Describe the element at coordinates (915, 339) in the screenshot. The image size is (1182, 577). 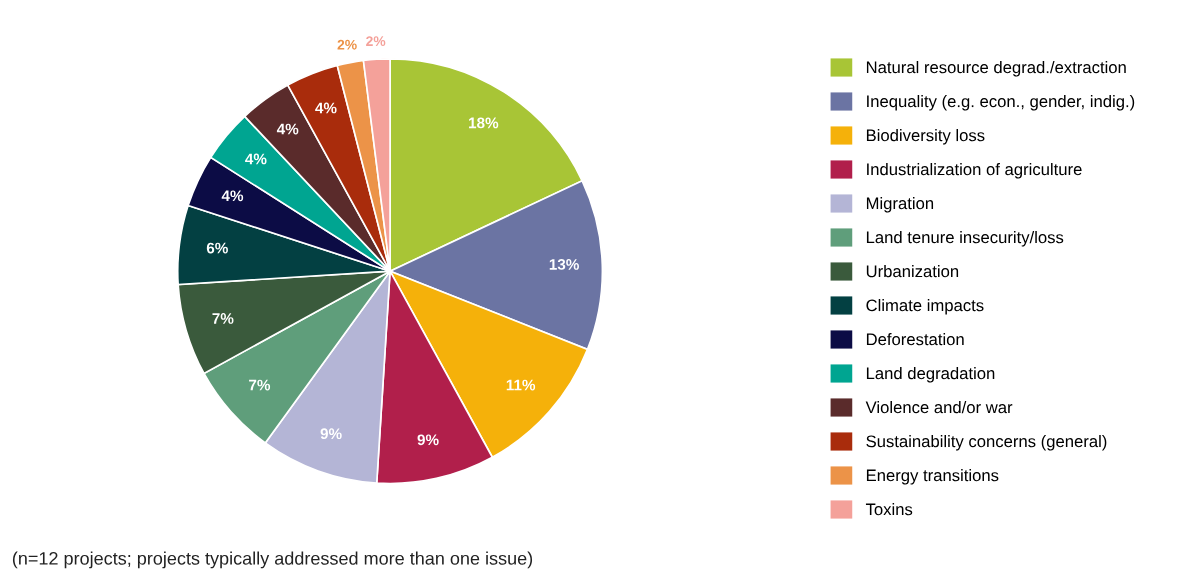
I see `legend-label: Deforestation` at that location.